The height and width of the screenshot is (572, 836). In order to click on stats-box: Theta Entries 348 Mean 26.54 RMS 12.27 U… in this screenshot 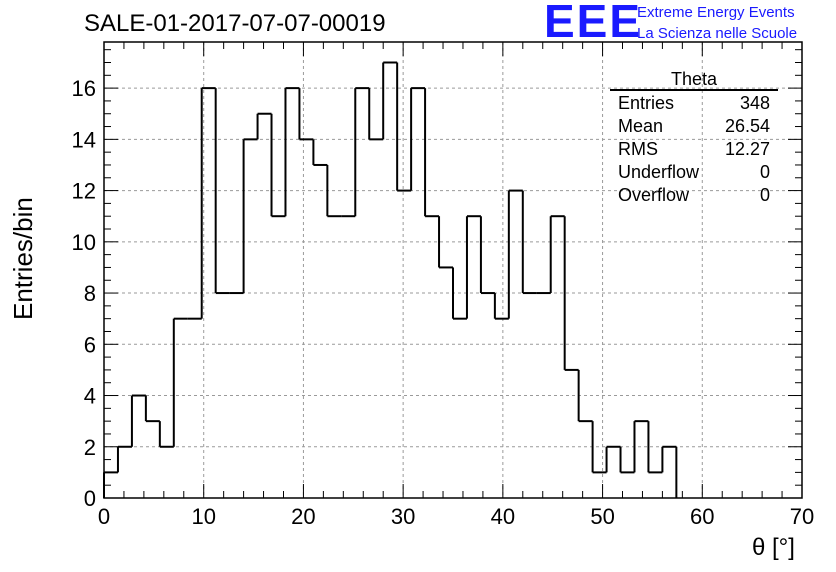, I will do `click(694, 138)`.